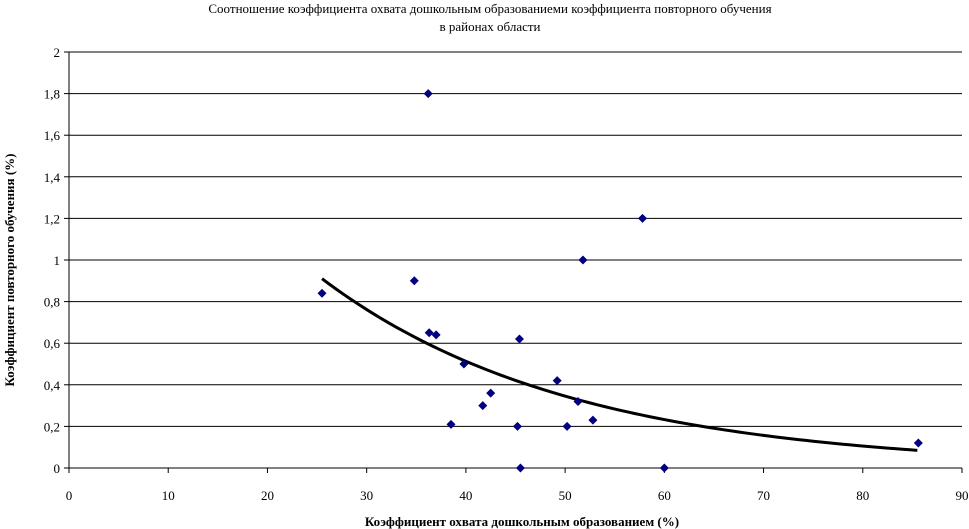 The width and height of the screenshot is (969, 529). I want to click on y-tick-label: 0,8, so click(52, 302).